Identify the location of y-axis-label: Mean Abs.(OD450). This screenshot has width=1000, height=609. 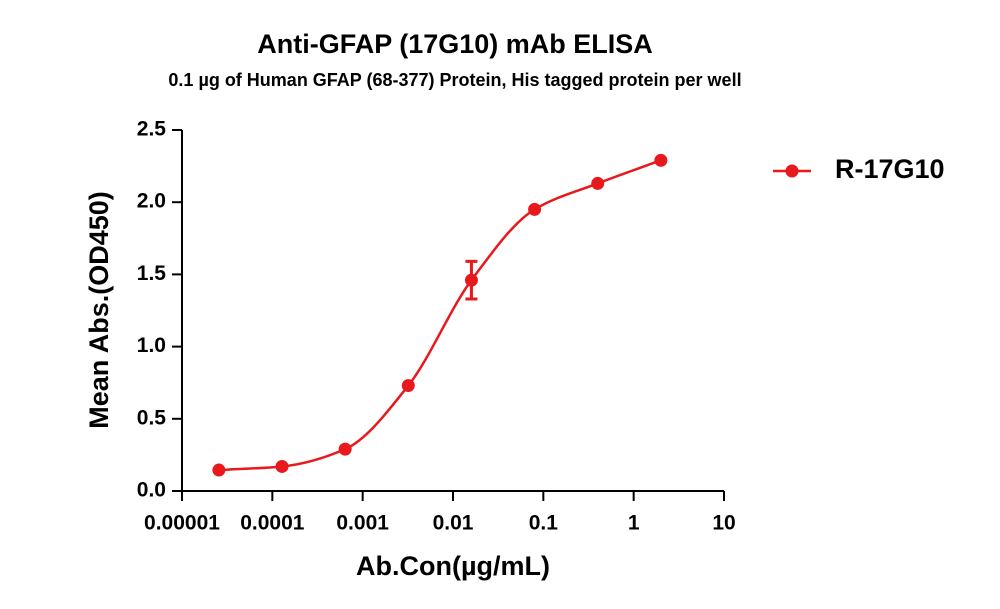
(99, 310).